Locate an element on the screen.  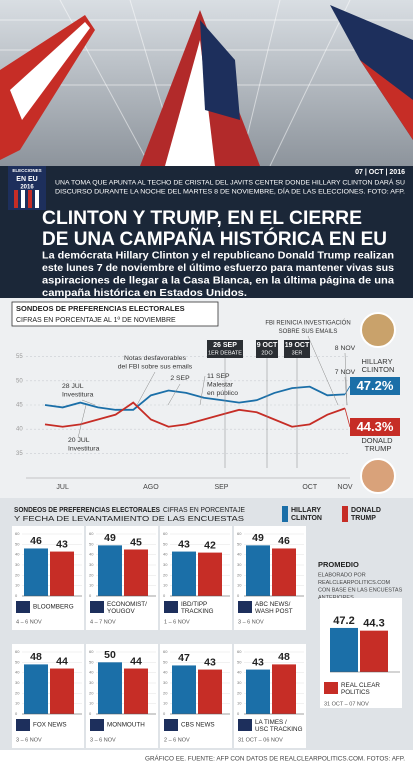
chart-title: SONDEOS DE PREFERENCIAS ELECTORALES is located at coordinates (87, 510).